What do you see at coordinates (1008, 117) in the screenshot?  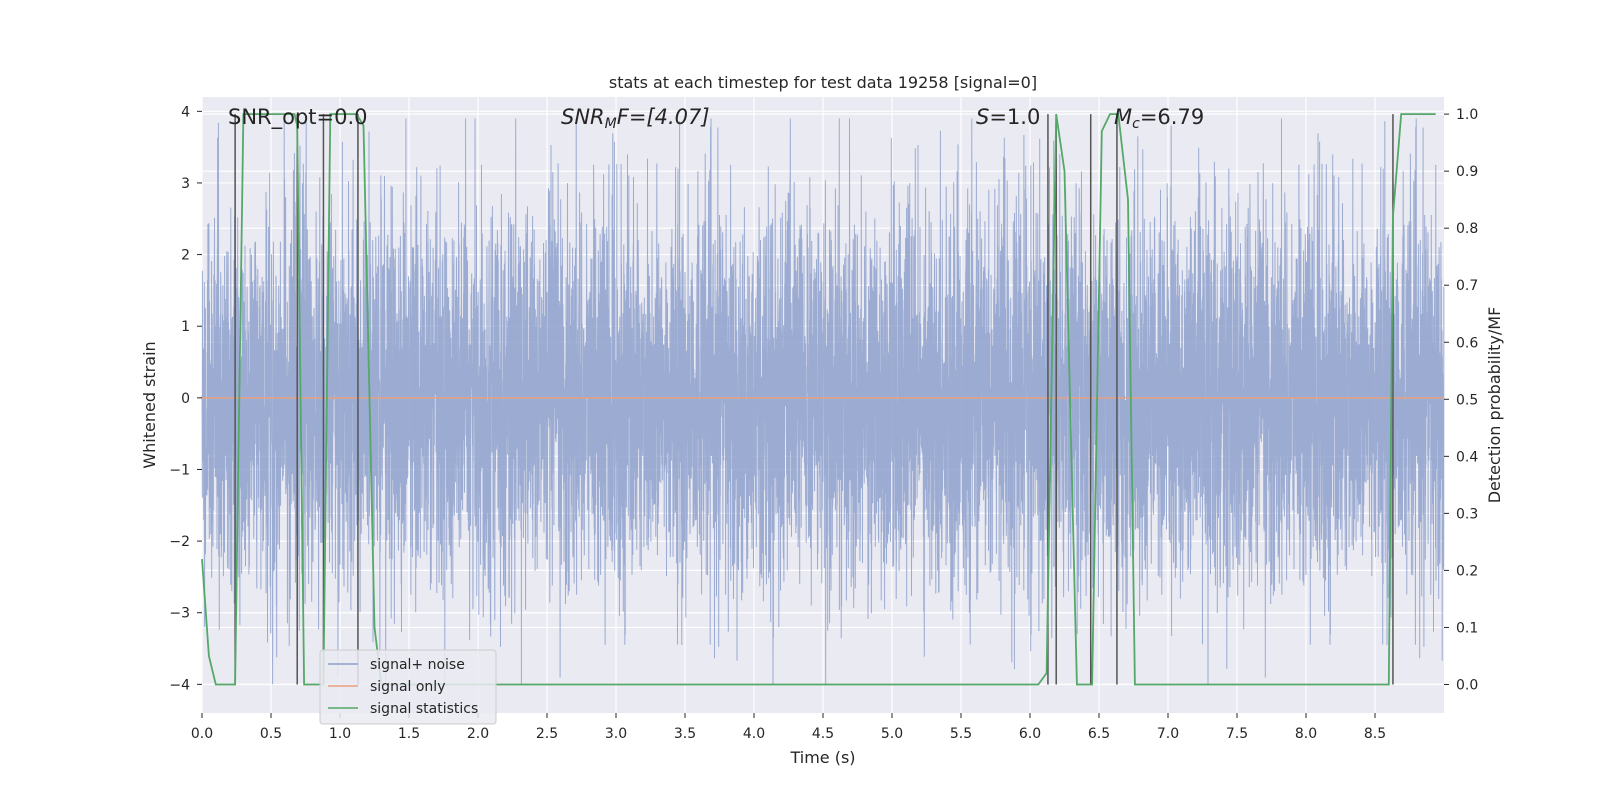 I see `annotation-s: S=1.0` at bounding box center [1008, 117].